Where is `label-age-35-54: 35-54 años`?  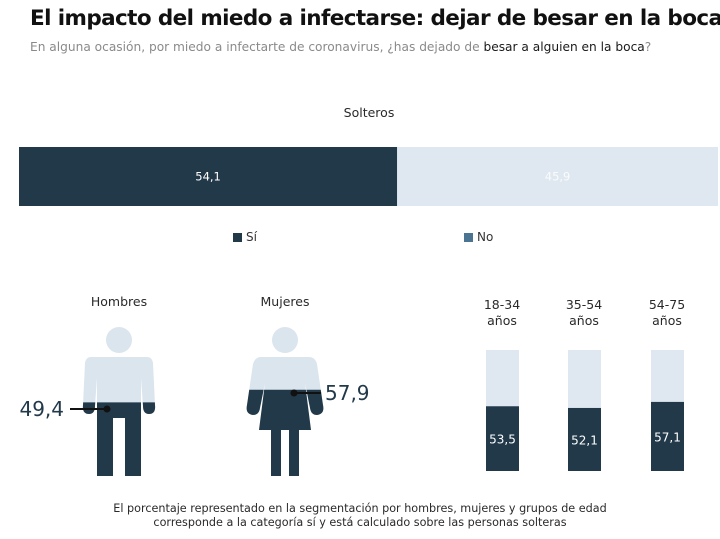
label-age-35-54: 35-54 años is located at coordinates (584, 313).